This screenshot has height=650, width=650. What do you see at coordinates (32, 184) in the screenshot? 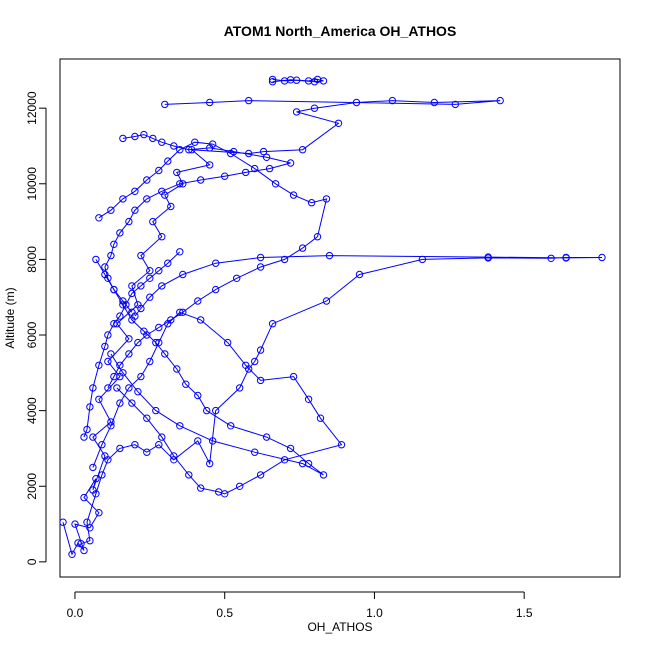
I see `y-tick-label: 10000` at bounding box center [32, 184].